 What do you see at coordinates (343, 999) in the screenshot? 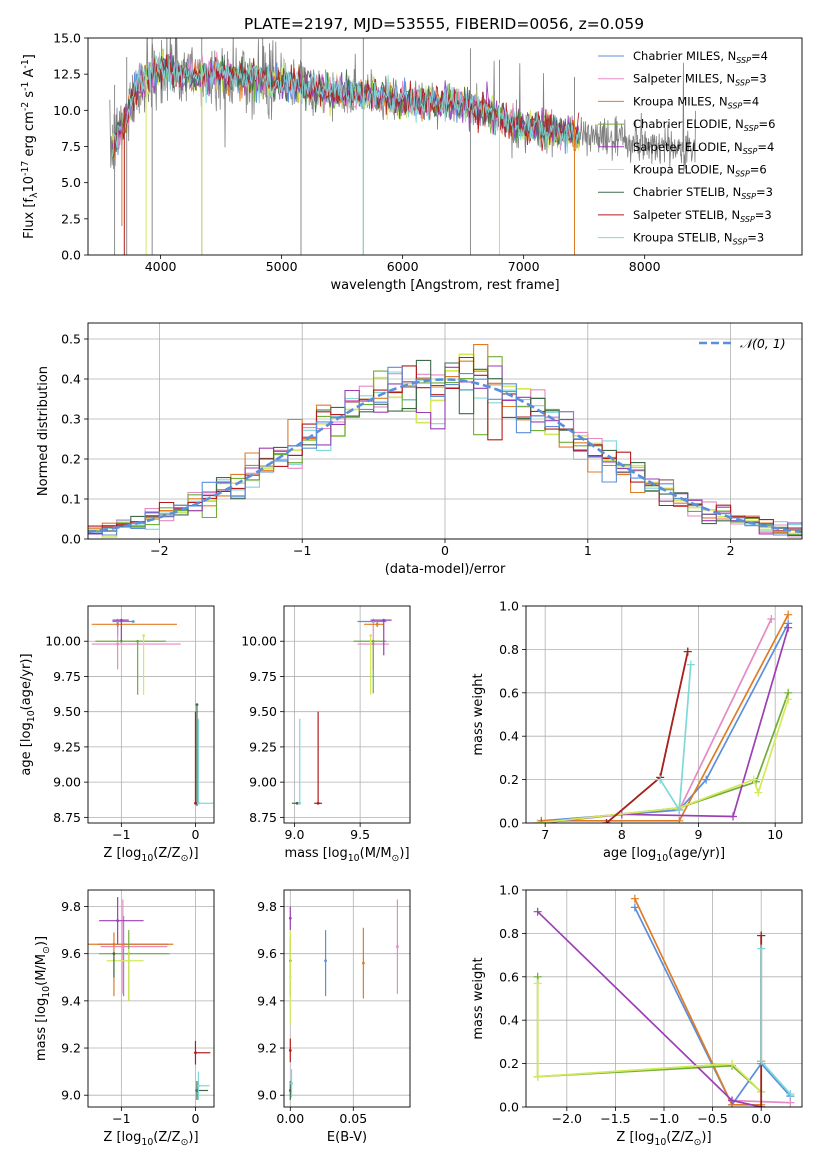
I see `mass-vs-ebv-plot-area` at bounding box center [343, 999].